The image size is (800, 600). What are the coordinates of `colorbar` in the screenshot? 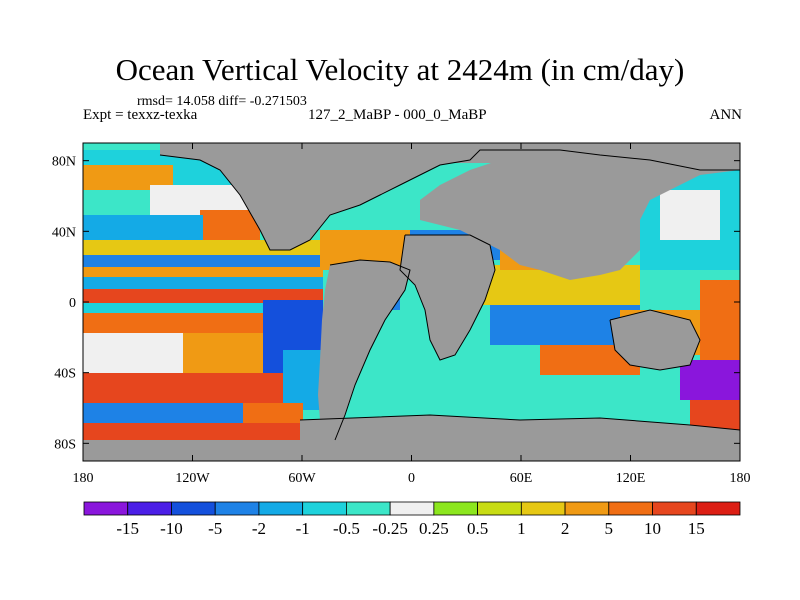 It's located at (412, 508).